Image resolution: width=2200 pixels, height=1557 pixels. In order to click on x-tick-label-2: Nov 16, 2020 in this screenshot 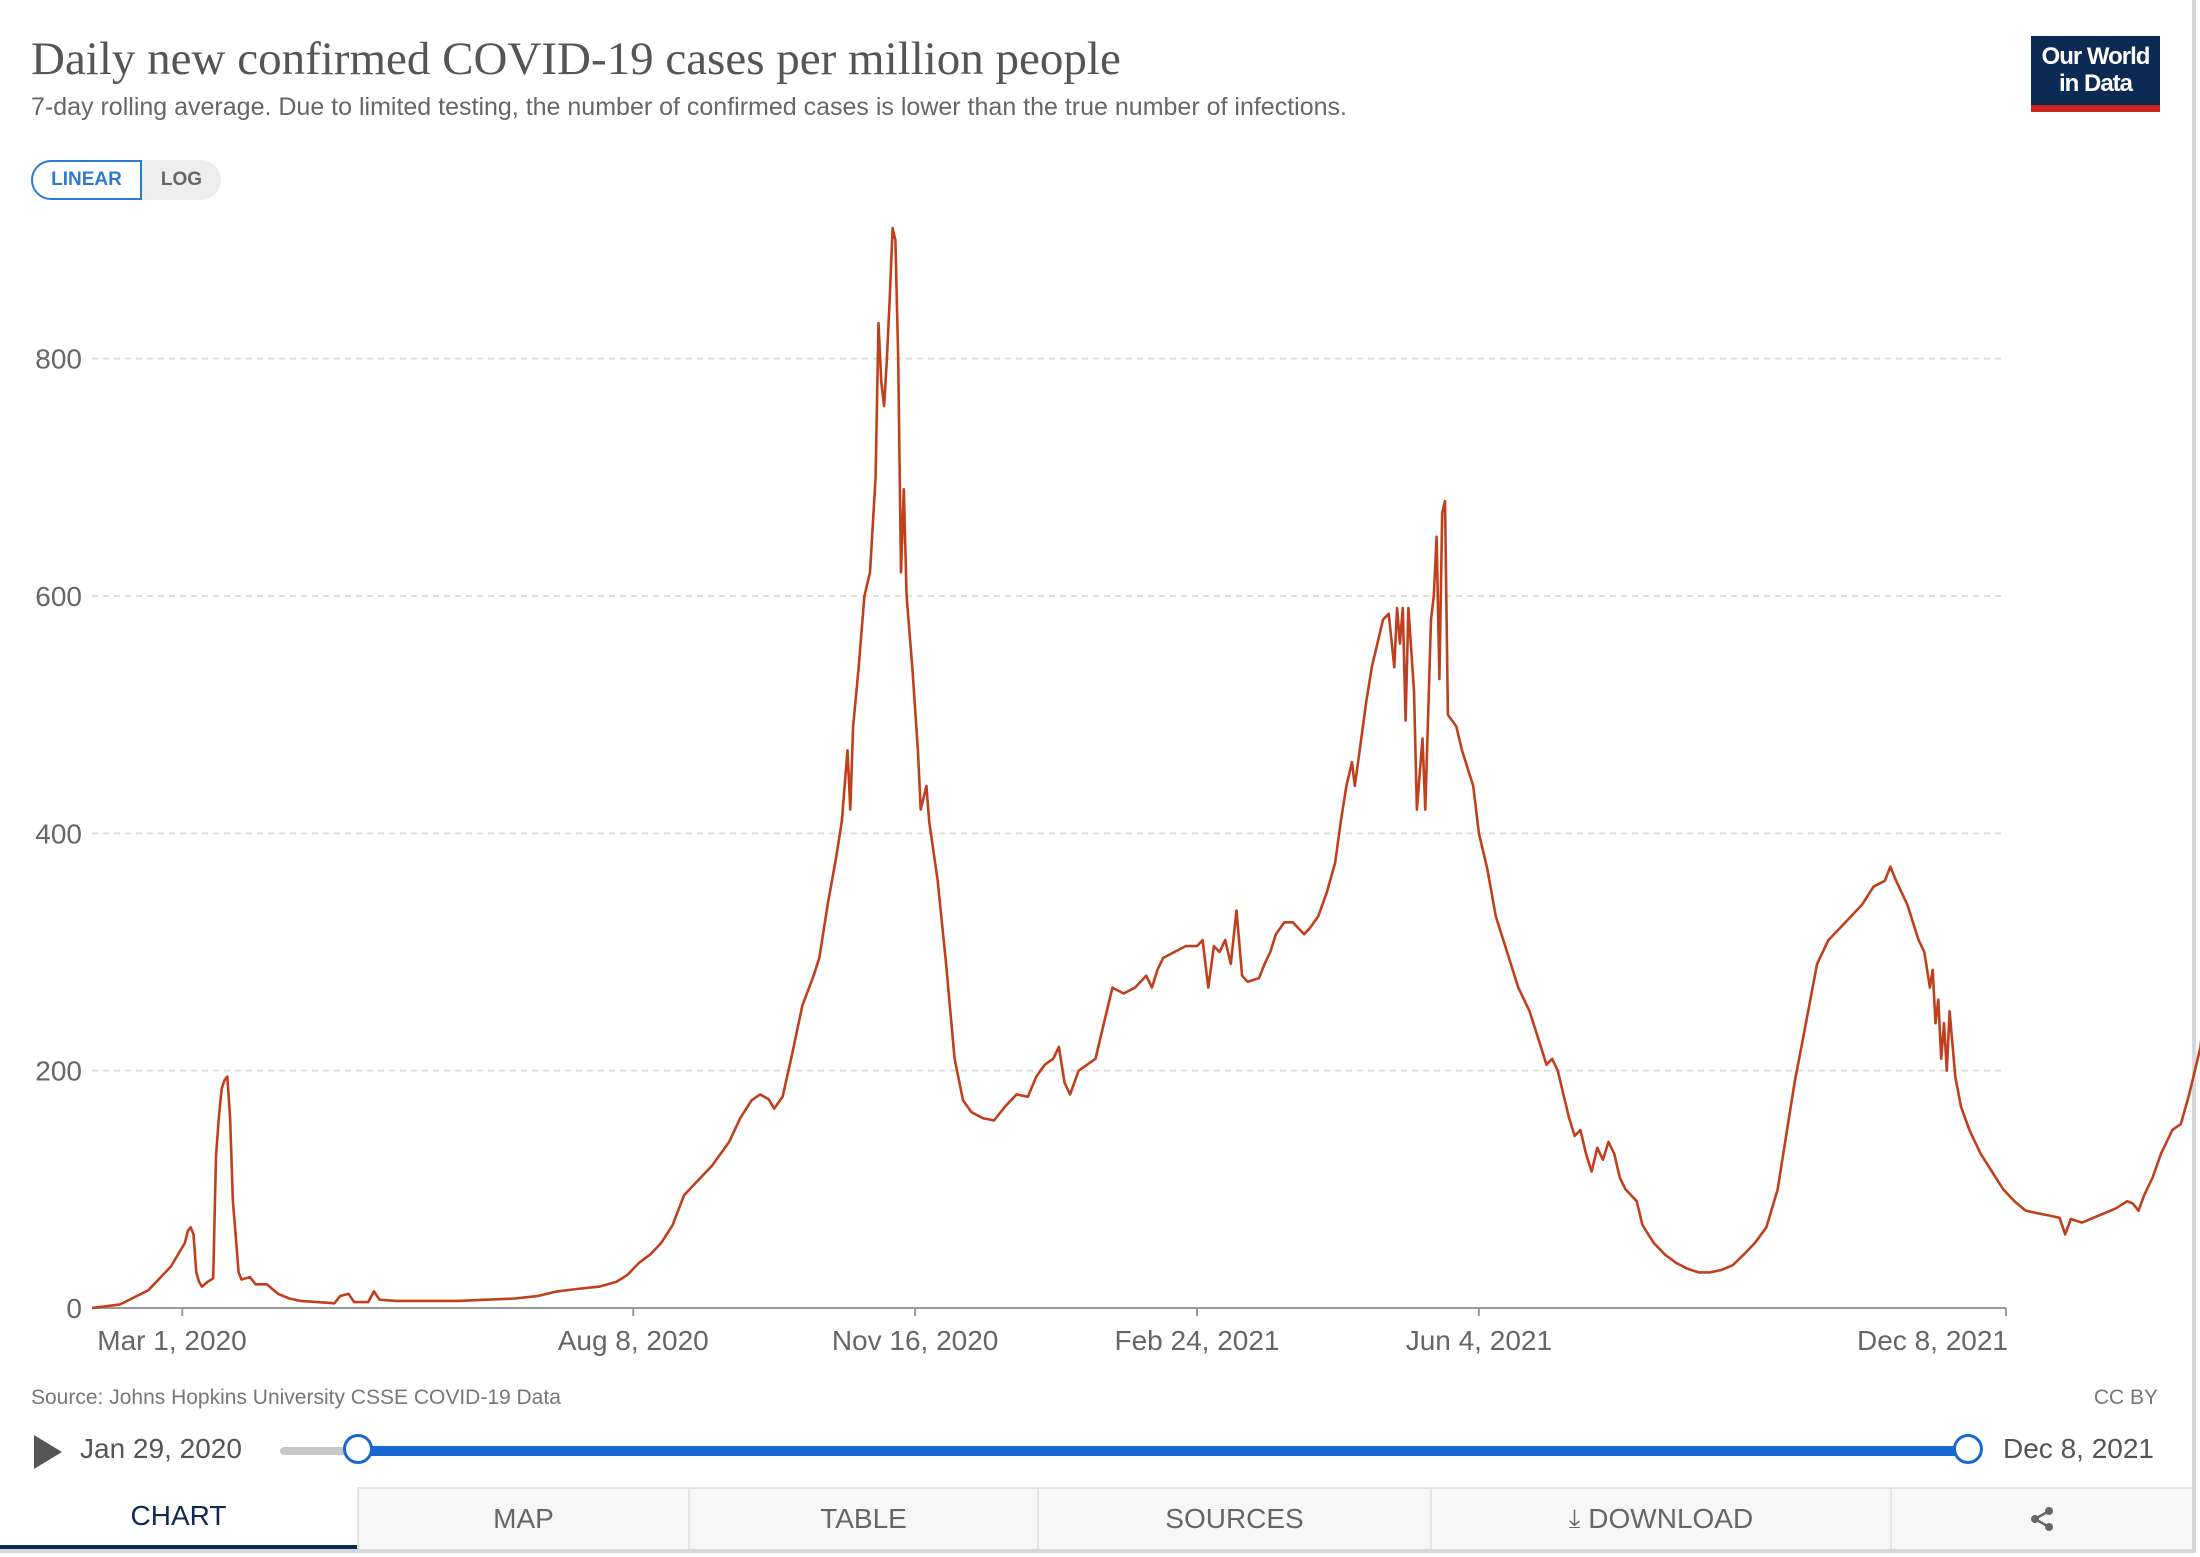, I will do `click(915, 1340)`.